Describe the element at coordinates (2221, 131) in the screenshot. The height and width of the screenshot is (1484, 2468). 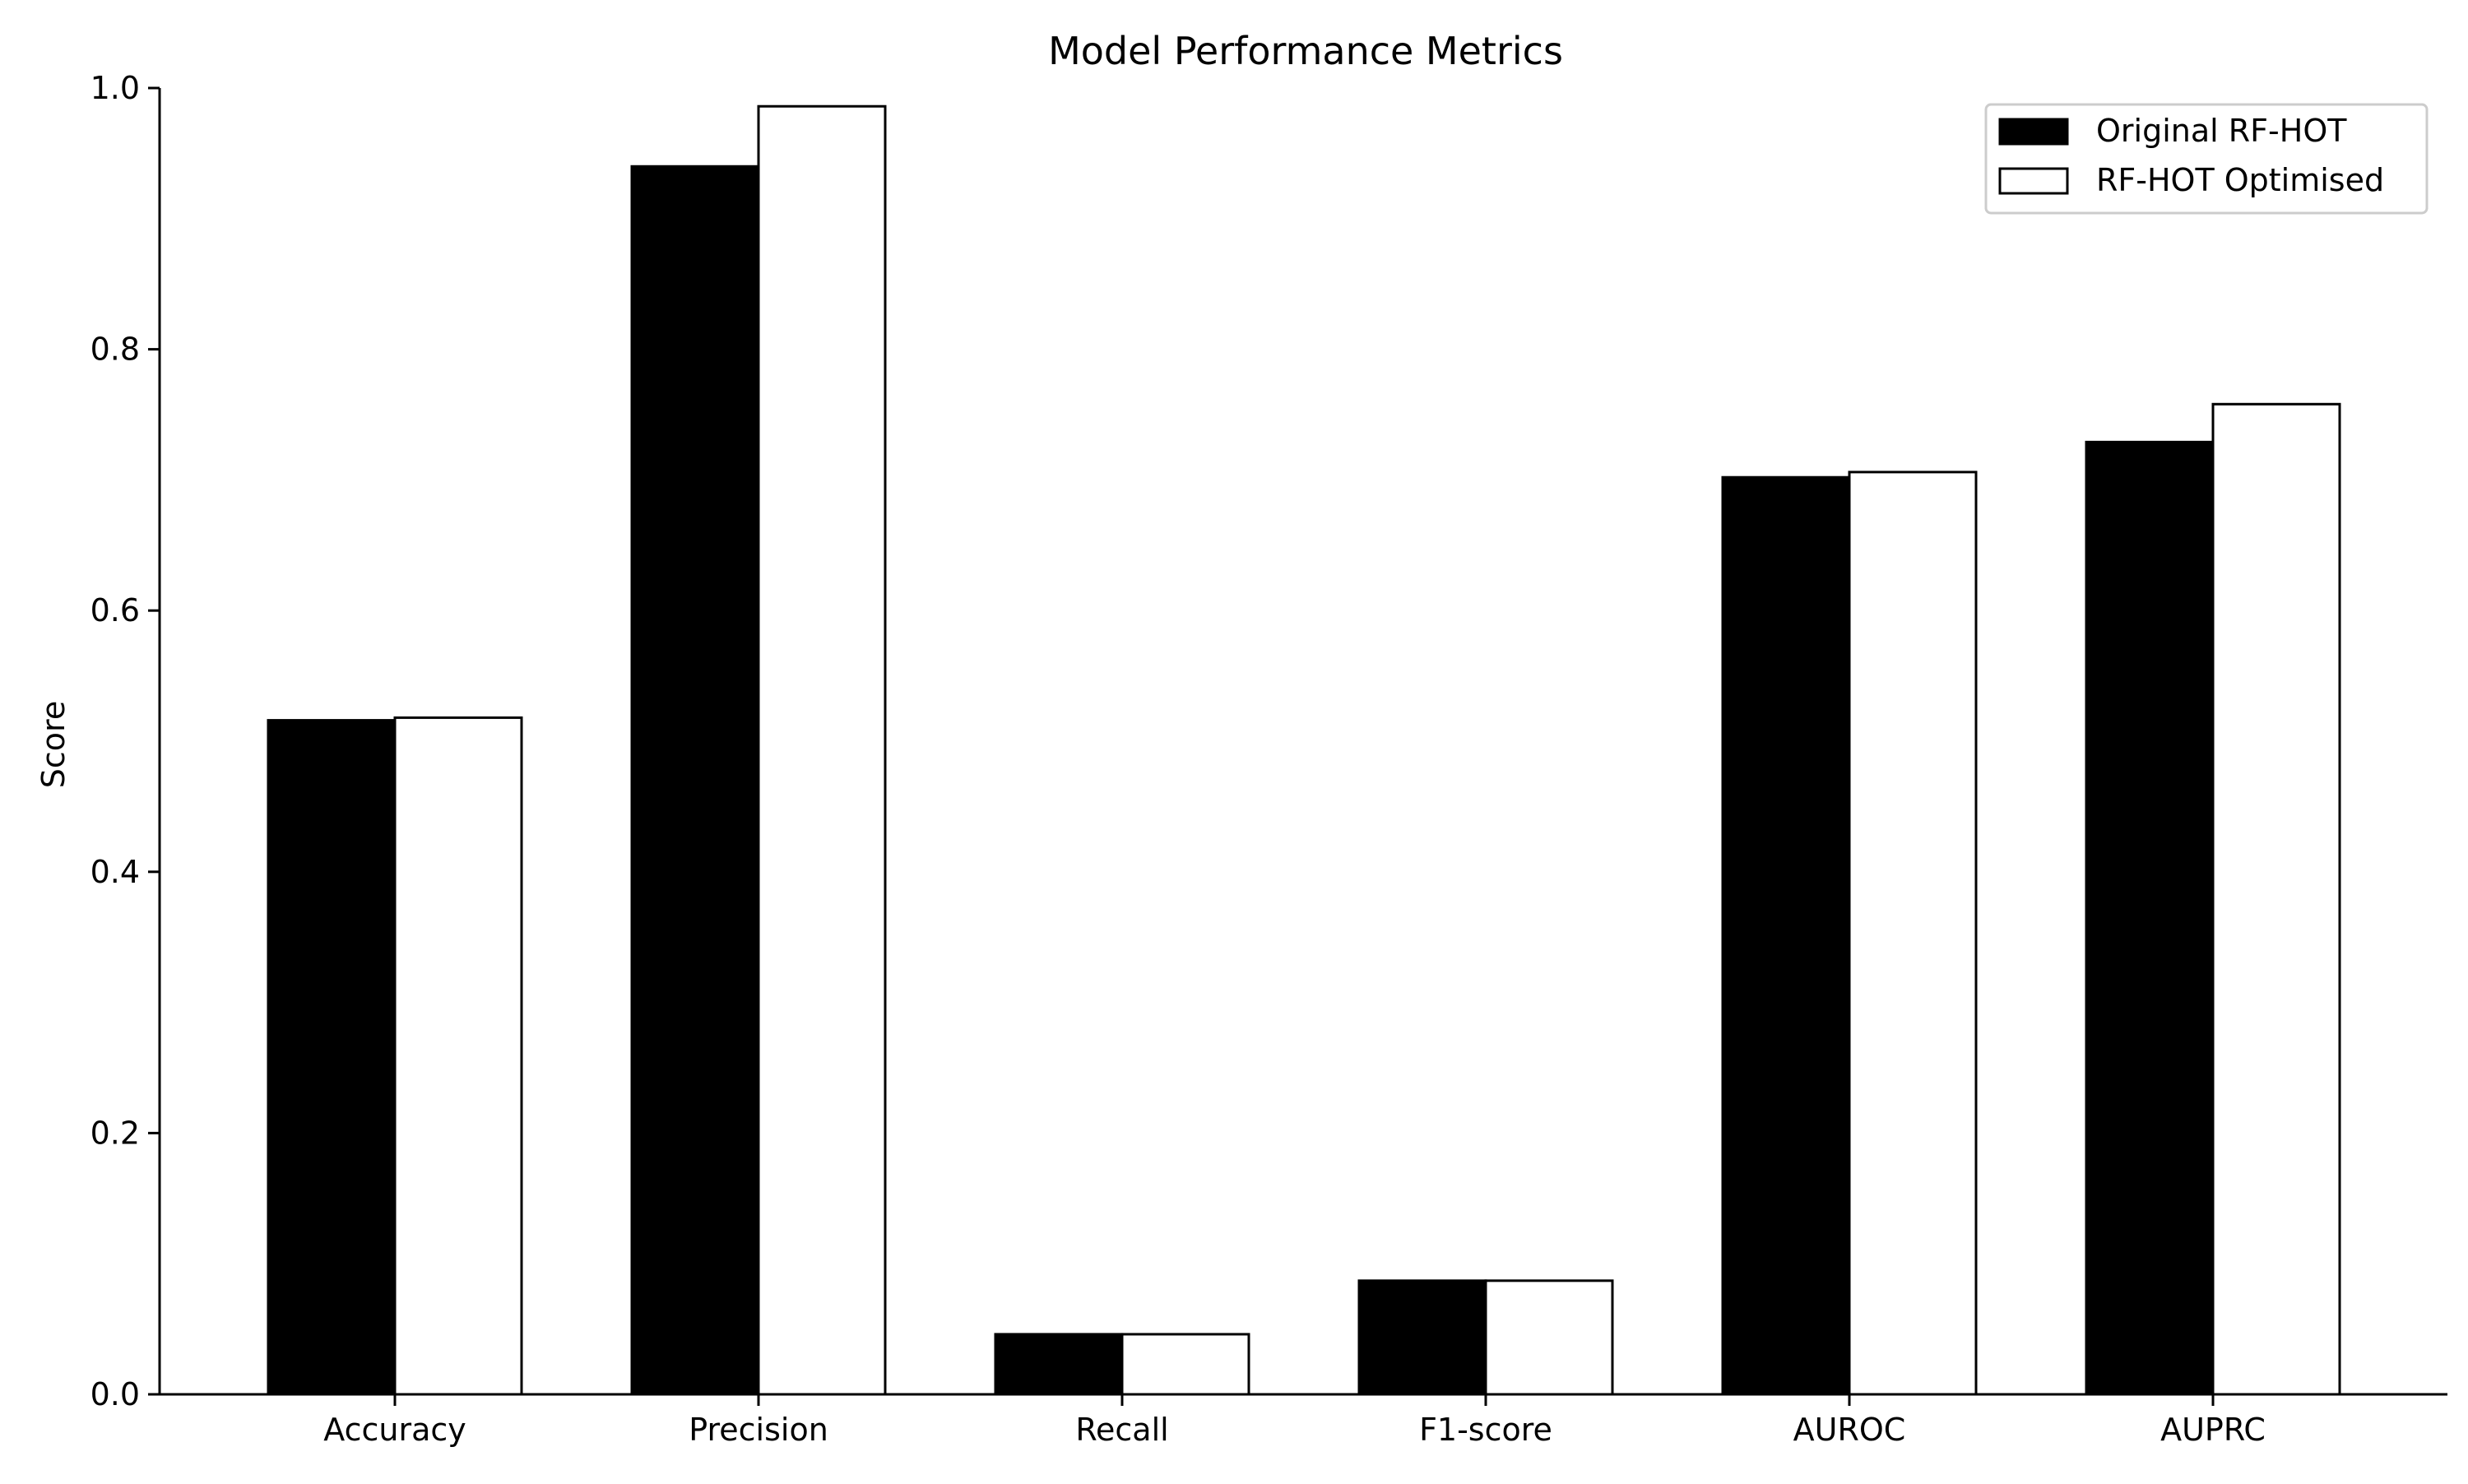
I see `legend-label-original: Original RF-HOT` at that location.